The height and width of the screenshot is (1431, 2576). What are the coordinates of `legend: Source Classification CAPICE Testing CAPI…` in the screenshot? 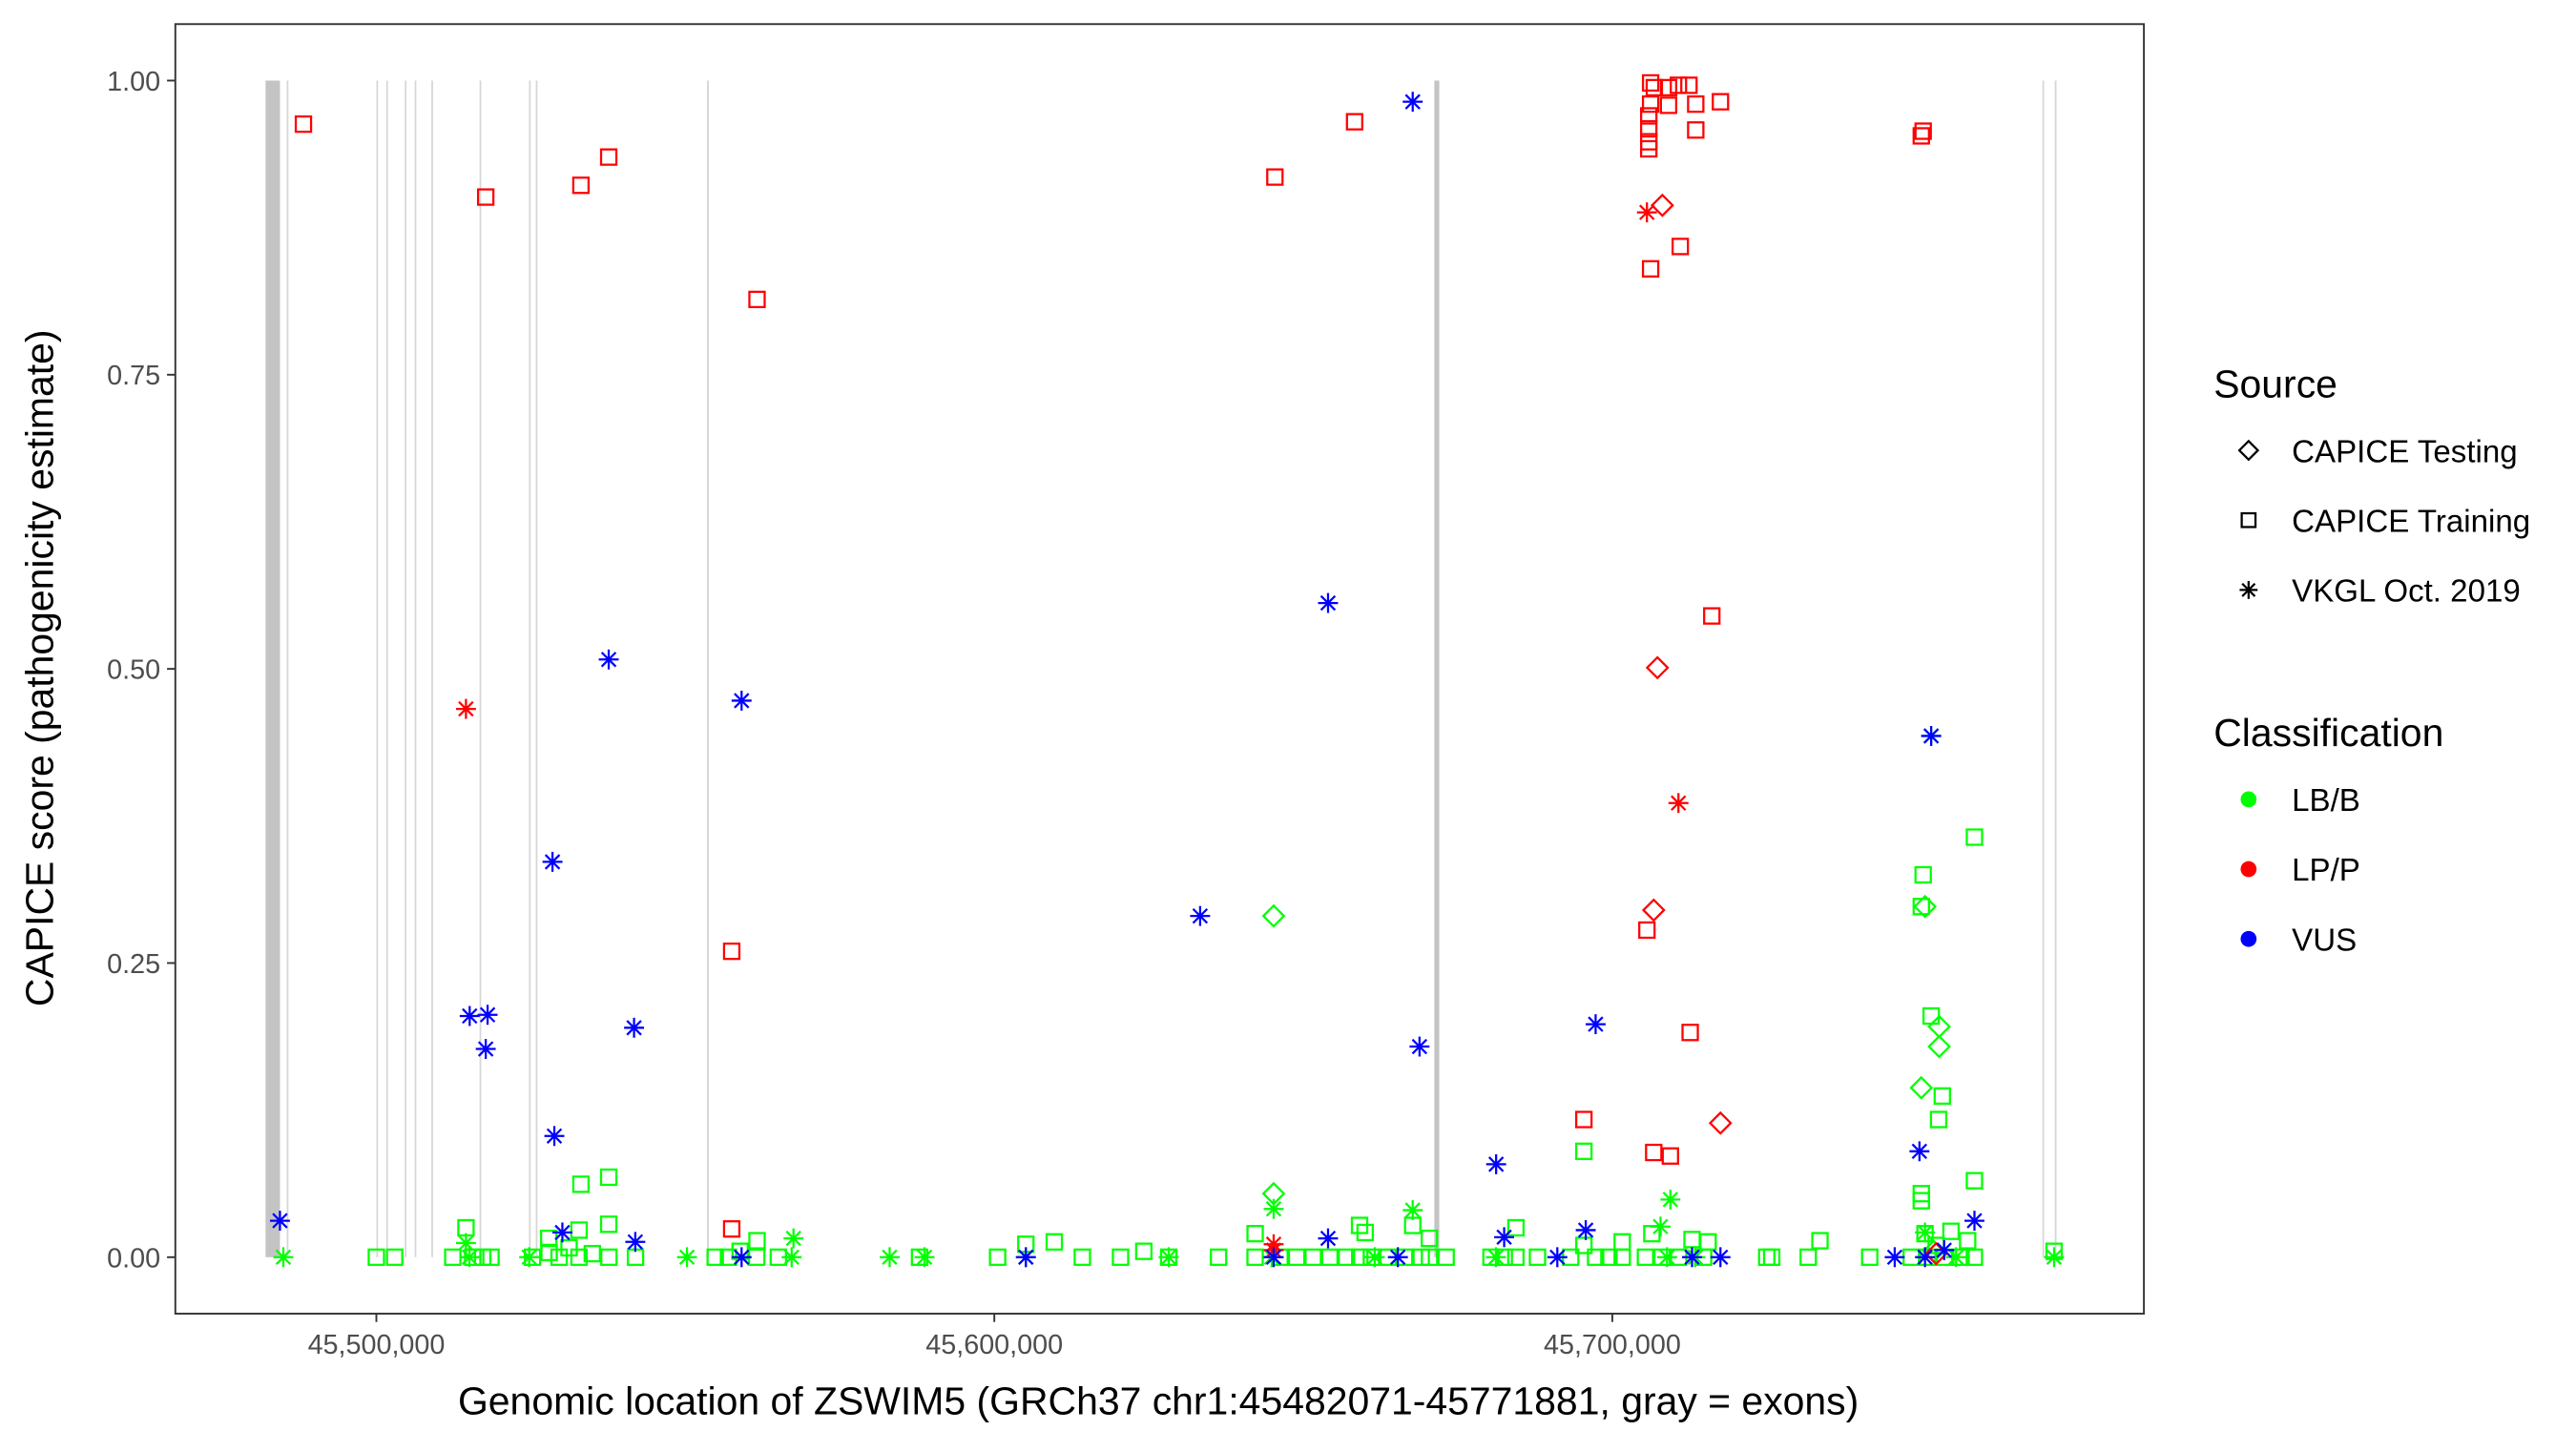 It's located at (2371, 660).